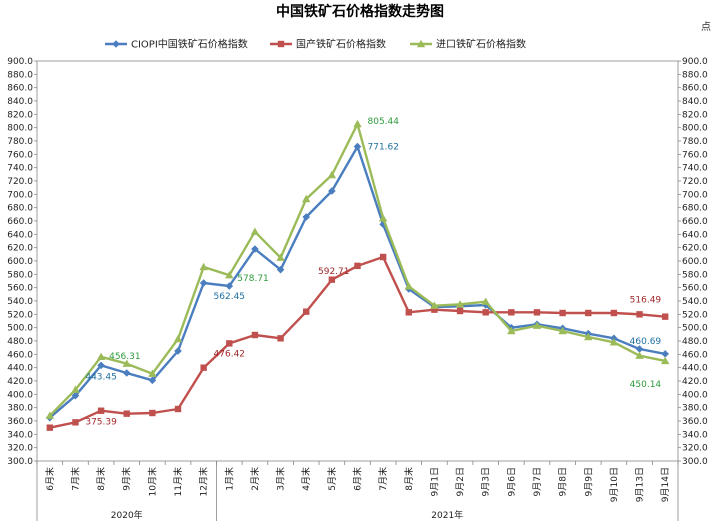 The image size is (720, 523). I want to click on y-tick-label-right: 780.0, so click(695, 142).